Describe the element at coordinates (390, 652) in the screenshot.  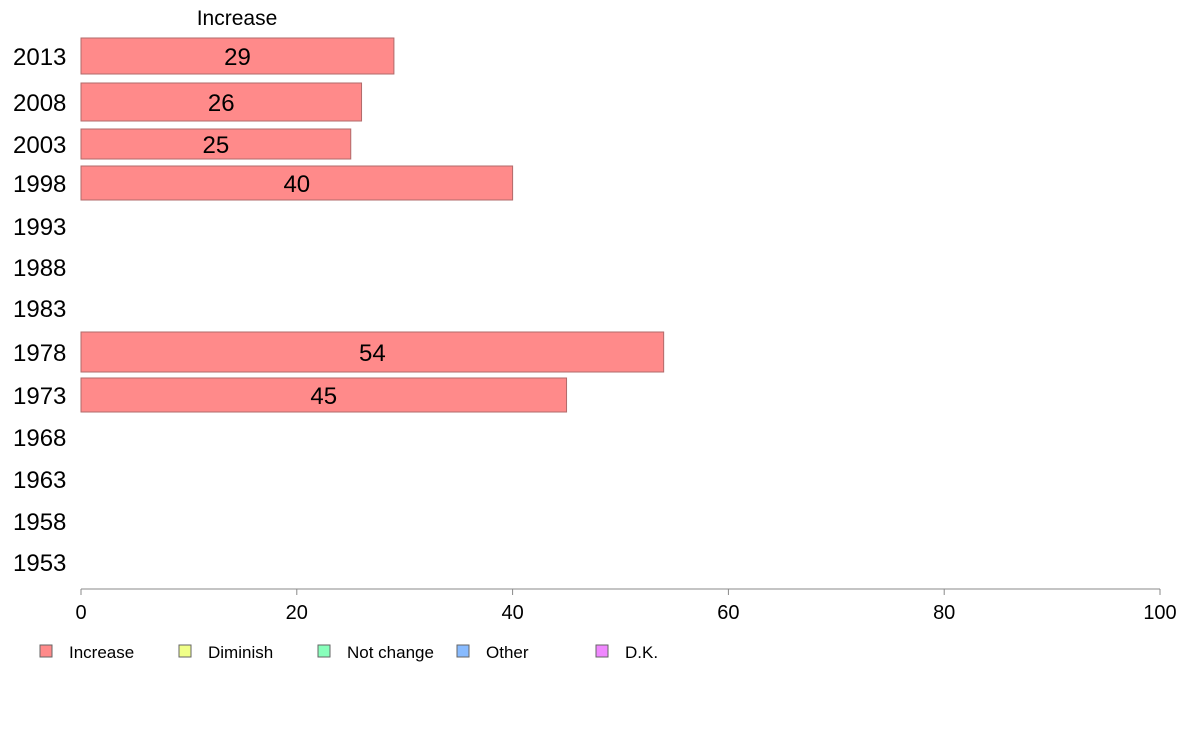
I see `legend-label: Not change` at that location.